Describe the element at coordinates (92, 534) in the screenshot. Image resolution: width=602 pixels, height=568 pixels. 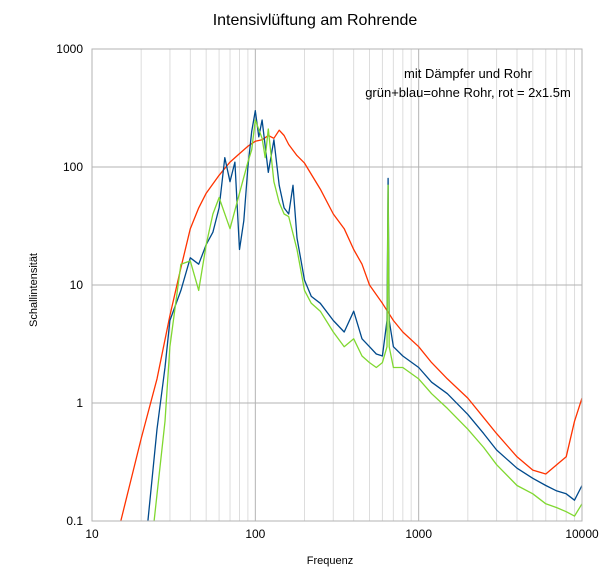
I see `x-tick-label: 10` at that location.